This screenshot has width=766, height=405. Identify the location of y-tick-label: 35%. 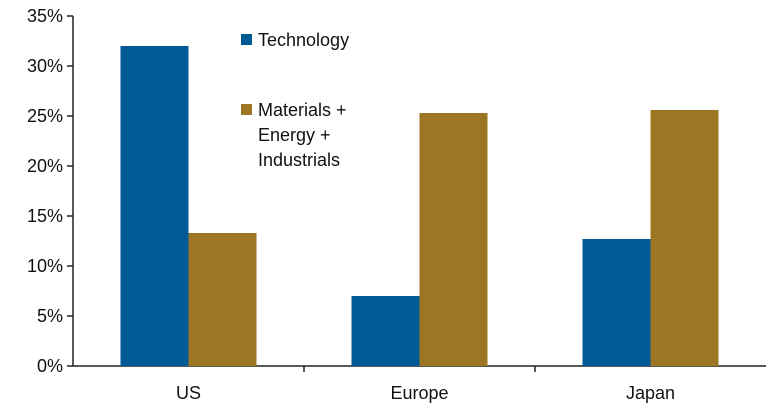
(45, 16).